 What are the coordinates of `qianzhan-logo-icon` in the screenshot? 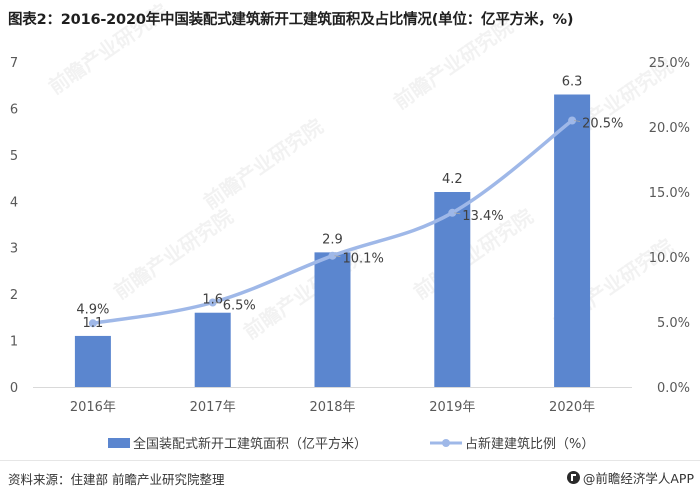 It's located at (573, 477).